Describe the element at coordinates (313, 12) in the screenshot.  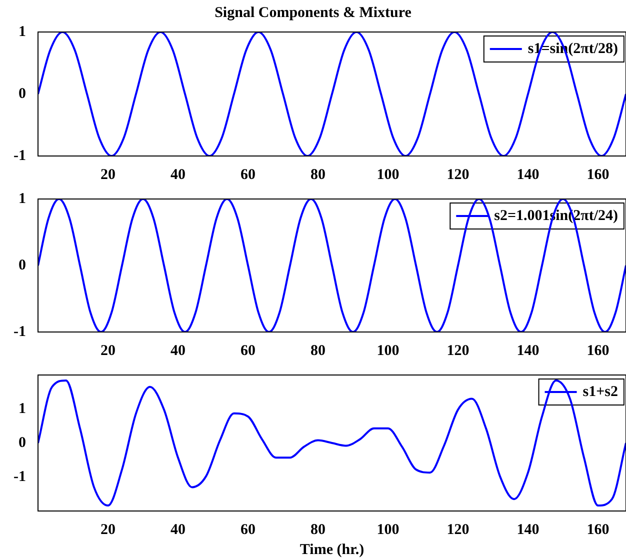
I see `chart-title: Signal Components & Mixture` at that location.